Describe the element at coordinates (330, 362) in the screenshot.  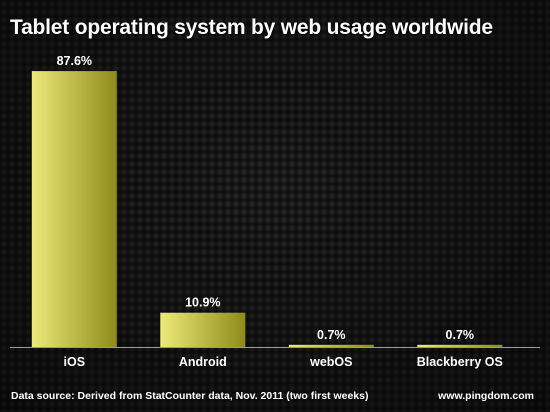
I see `category-label-webos: webOS` at that location.